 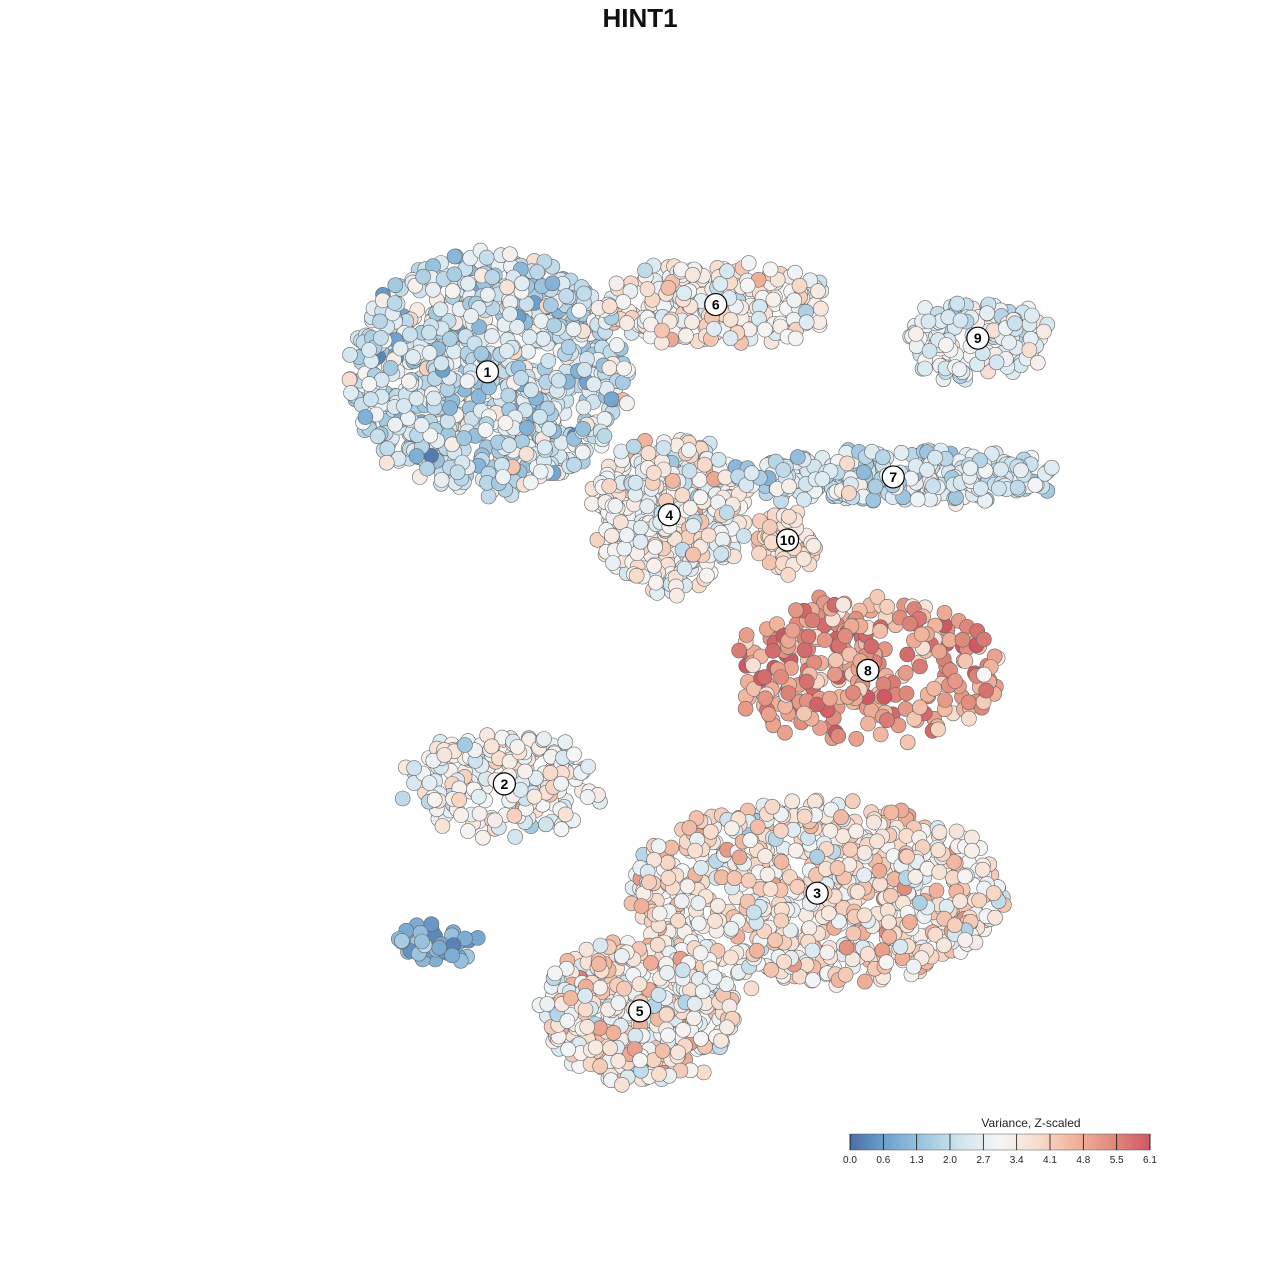 I want to click on cluster-label-10: 10, so click(x=787, y=540).